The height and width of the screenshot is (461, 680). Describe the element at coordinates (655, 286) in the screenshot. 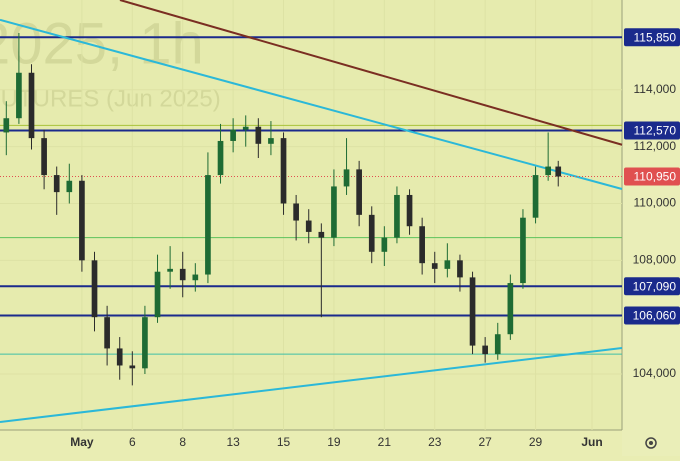

I see `level-label: 107,090` at that location.